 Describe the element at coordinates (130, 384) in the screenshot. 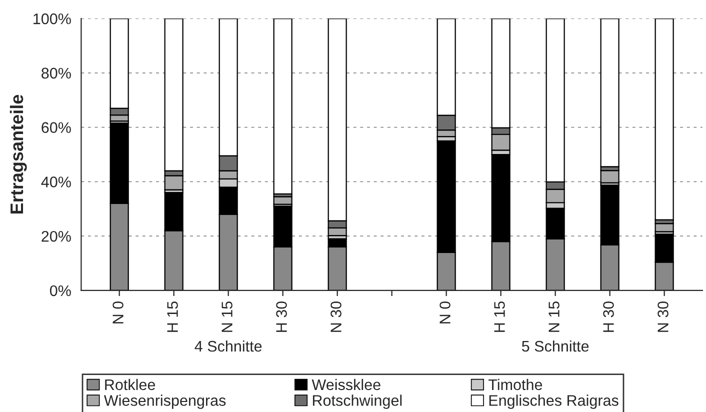

I see `legend-label: Rotklee` at that location.